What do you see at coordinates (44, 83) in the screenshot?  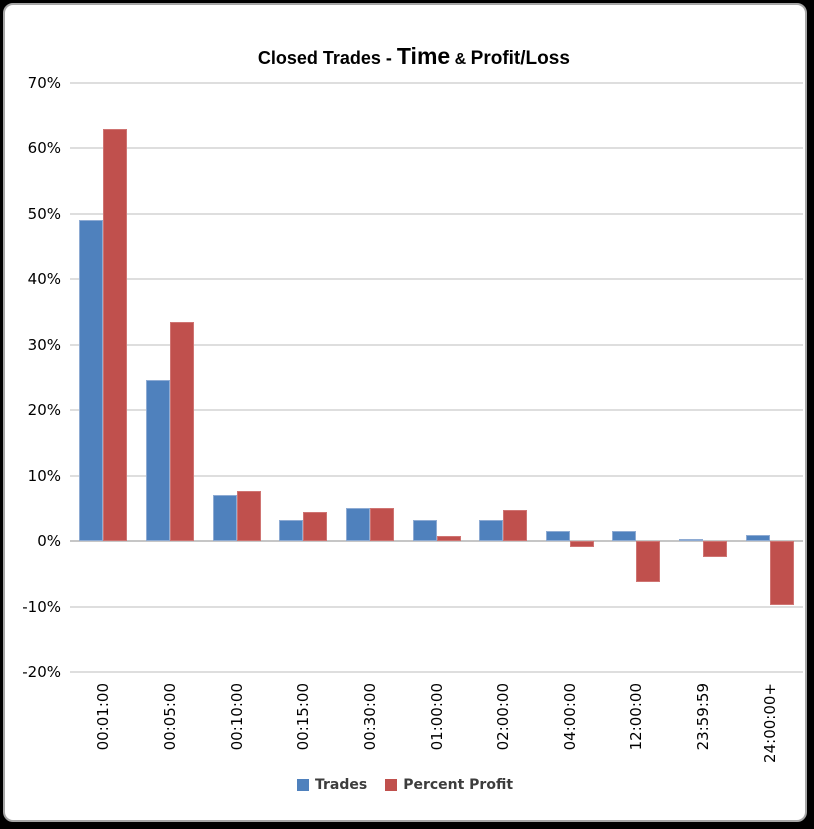 I see `y-tick-label: 70%` at bounding box center [44, 83].